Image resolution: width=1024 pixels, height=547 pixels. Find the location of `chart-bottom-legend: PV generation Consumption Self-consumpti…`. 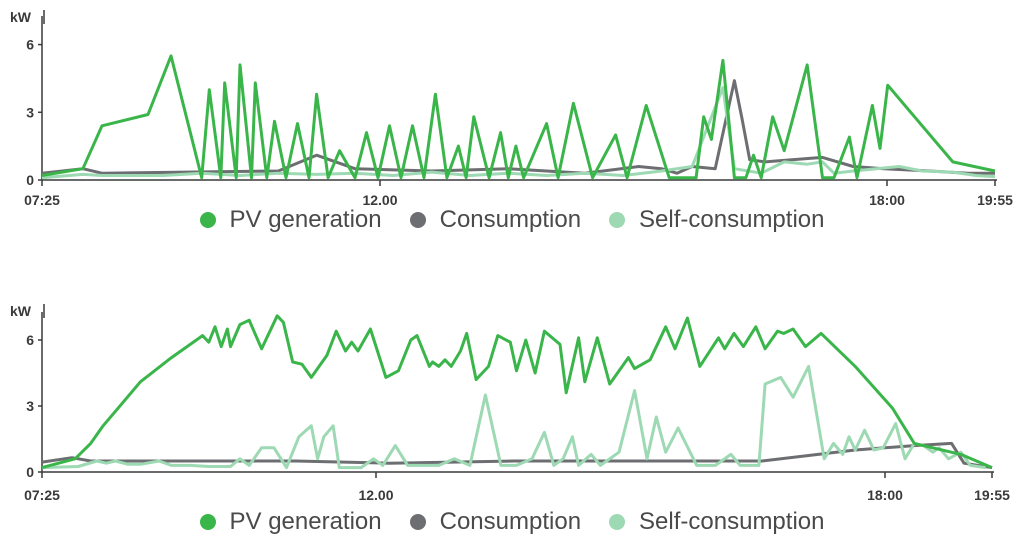

chart-bottom-legend: PV generation Consumption Self-consumpti… is located at coordinates (512, 522).